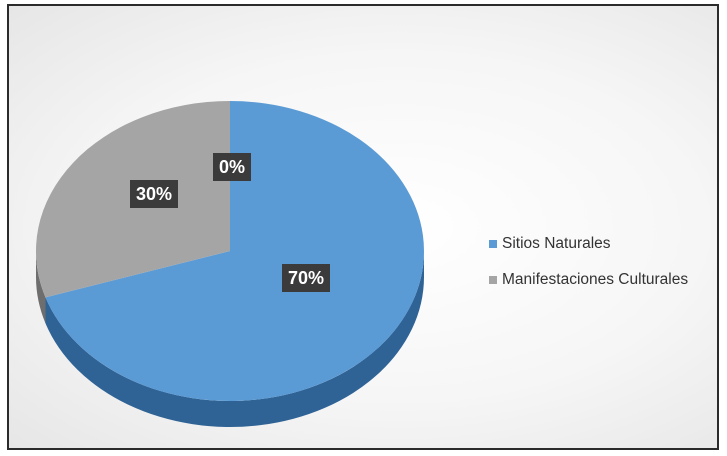  What do you see at coordinates (306, 278) in the screenshot?
I see `data-label-sitios-naturales: 70%` at bounding box center [306, 278].